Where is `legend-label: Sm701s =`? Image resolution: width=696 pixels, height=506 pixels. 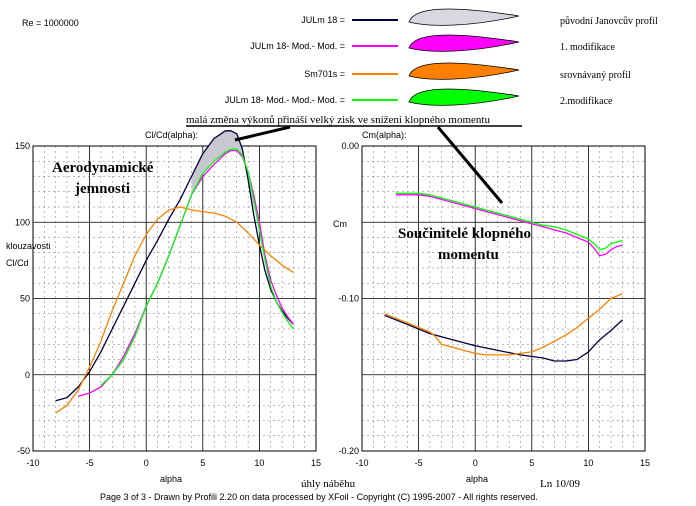 legend-label: Sm701s = is located at coordinates (324, 74).